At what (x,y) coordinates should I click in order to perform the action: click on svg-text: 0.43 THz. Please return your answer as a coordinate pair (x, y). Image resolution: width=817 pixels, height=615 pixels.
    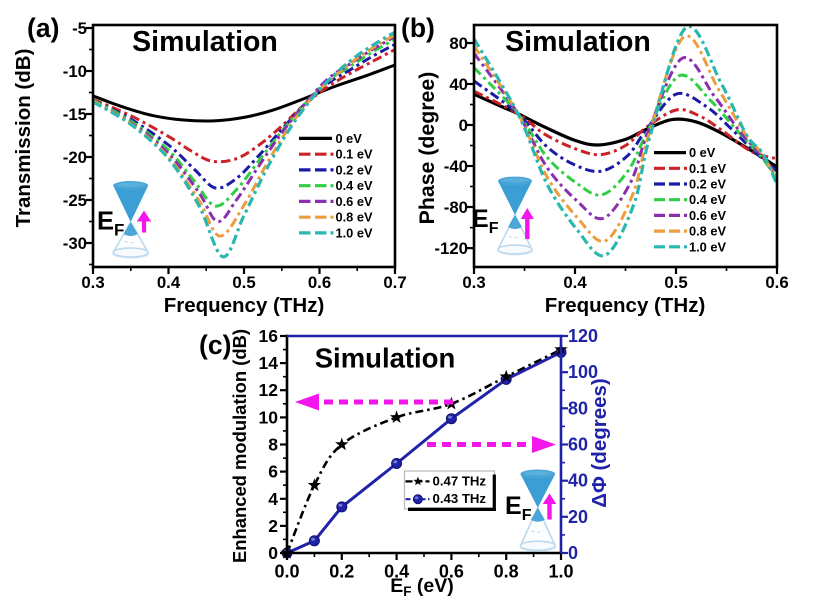
    Looking at the image, I should click on (460, 498).